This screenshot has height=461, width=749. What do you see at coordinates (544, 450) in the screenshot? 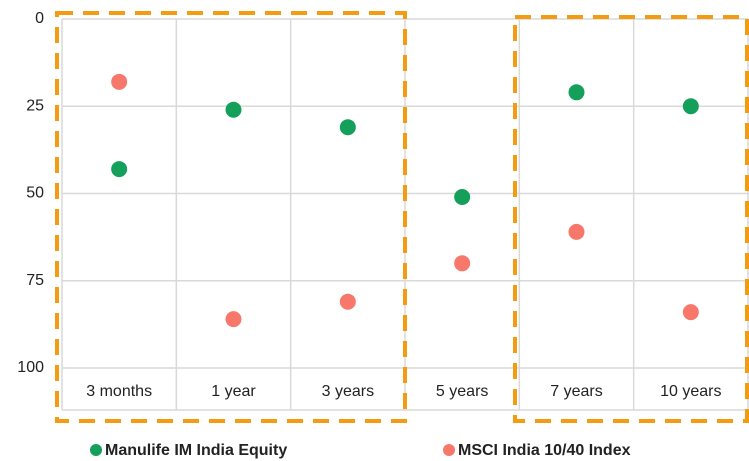
I see `legend-label: MSCI India 10/40 Index` at bounding box center [544, 450].